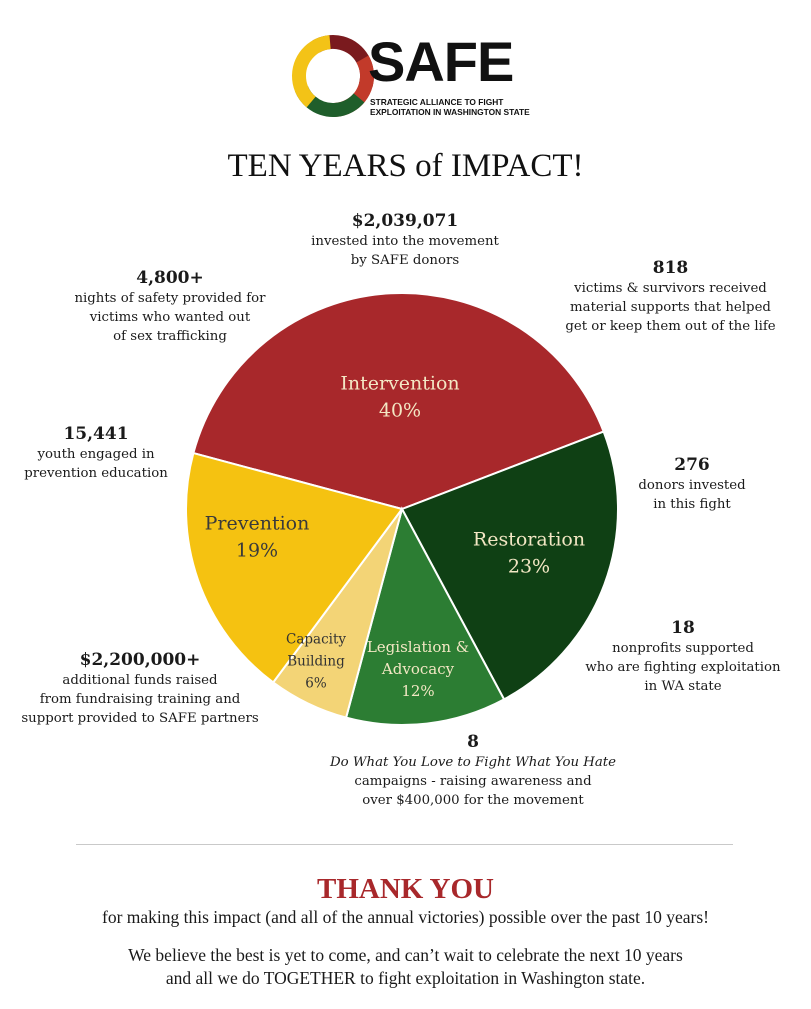  I want to click on stat-funds-line: additional funds raised, so click(140, 680).